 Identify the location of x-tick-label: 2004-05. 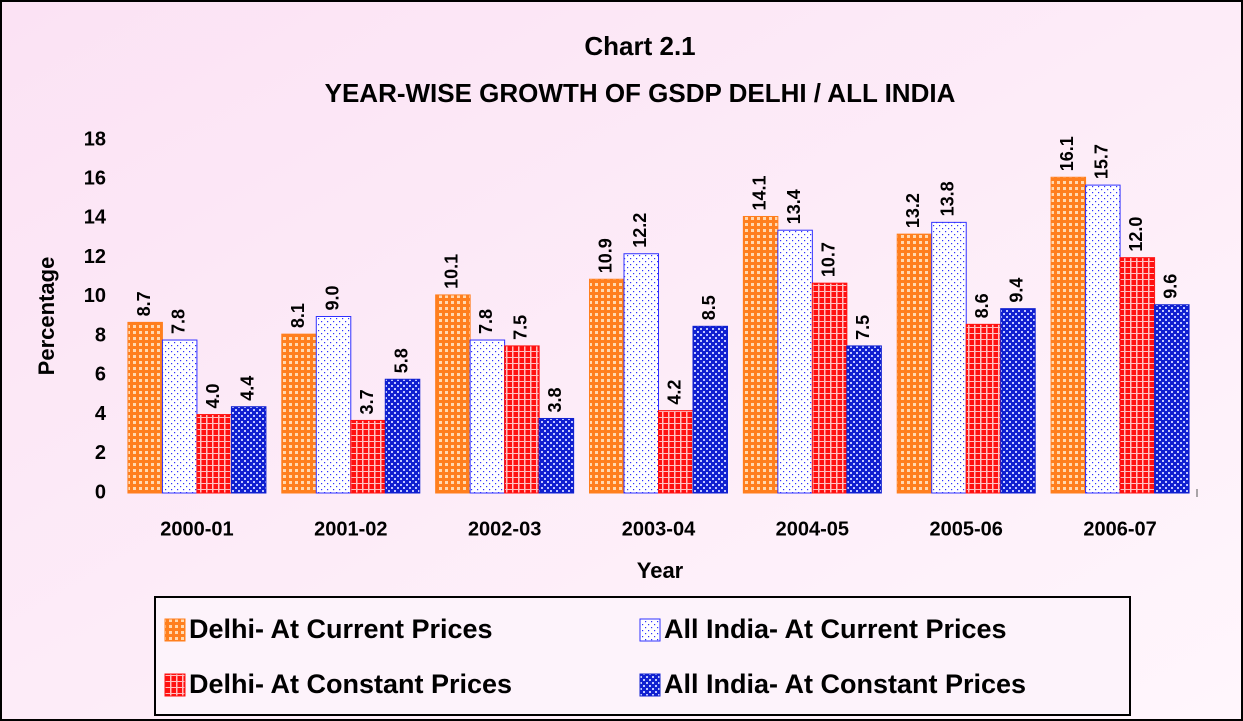
(812, 529).